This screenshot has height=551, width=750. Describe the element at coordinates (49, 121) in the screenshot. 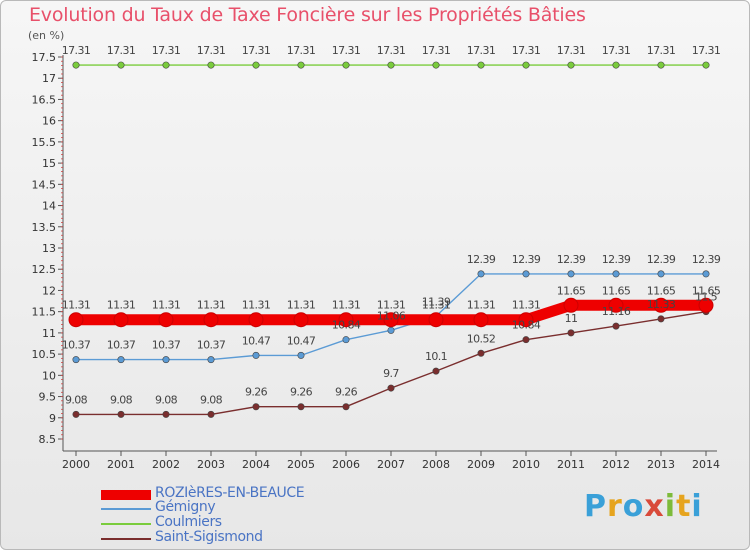

I see `y-tick-label: 16` at that location.